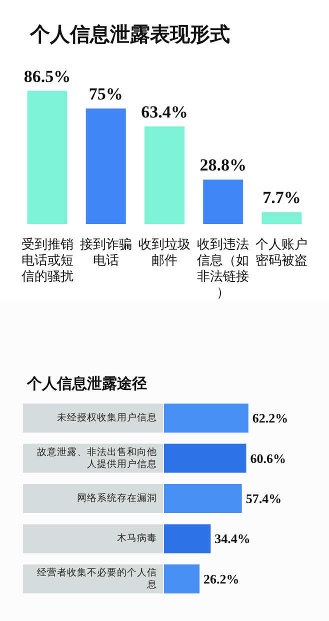 The width and height of the screenshot is (329, 621). I want to click on data-label: 7.7%, so click(281, 198).